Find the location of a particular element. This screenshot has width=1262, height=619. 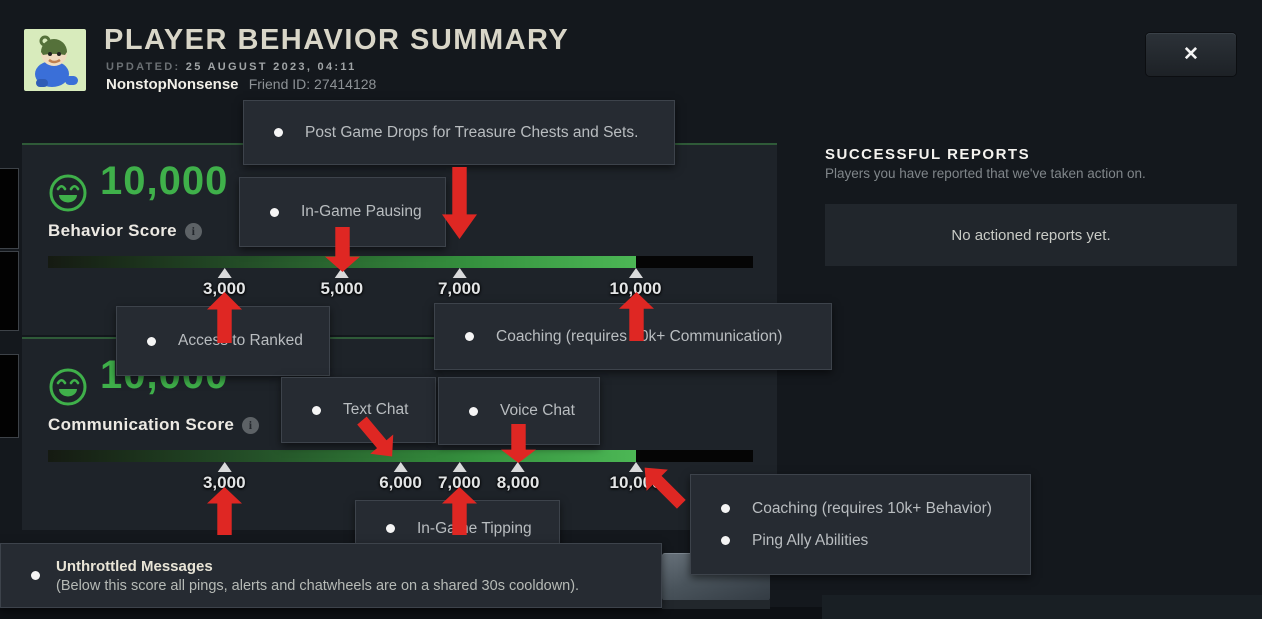

tooltip-text: Text Chat is located at coordinates (376, 409).